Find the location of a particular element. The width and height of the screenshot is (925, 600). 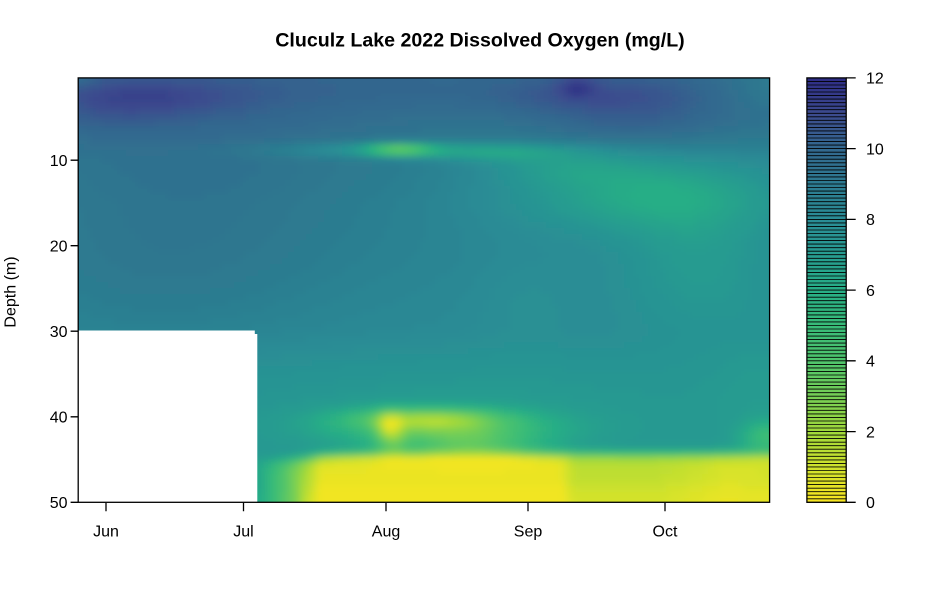

svg-text: 20 is located at coordinates (59, 246).